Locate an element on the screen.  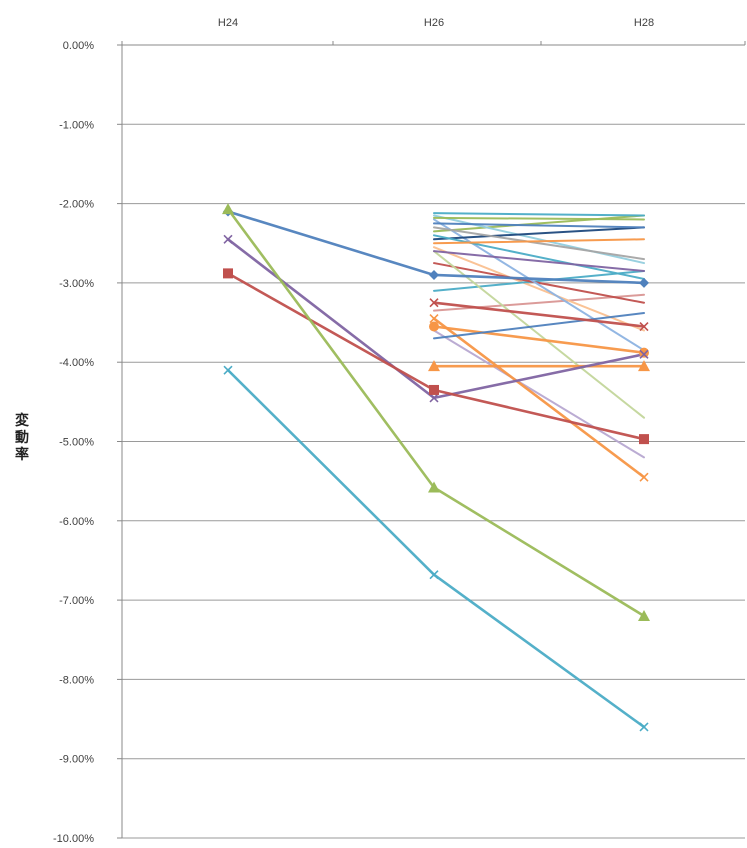
y-tick-label: -4.00% is located at coordinates (76, 363).